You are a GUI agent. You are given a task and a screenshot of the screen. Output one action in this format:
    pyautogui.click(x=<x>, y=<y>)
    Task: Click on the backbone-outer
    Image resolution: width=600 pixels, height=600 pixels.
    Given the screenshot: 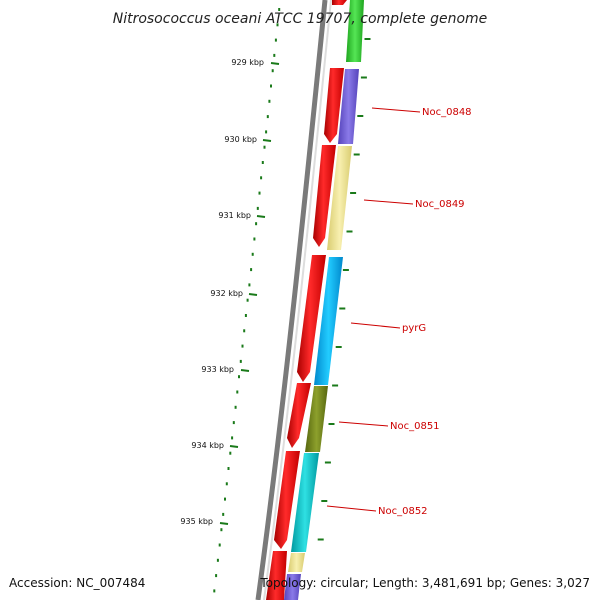 What is the action you would take?
    pyautogui.click(x=291, y=300)
    